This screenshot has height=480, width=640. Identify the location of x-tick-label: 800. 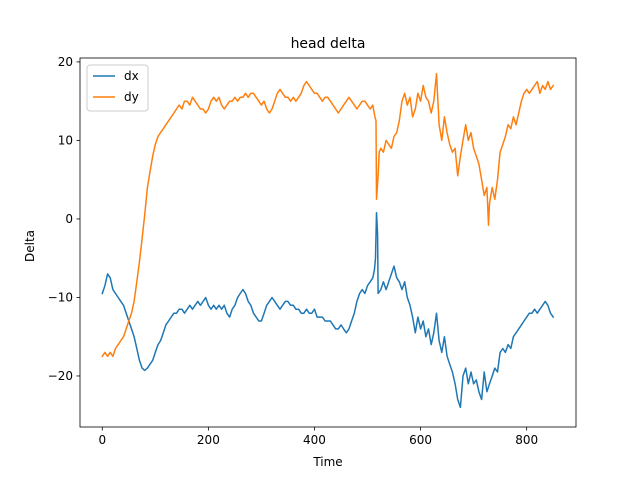
(526, 440).